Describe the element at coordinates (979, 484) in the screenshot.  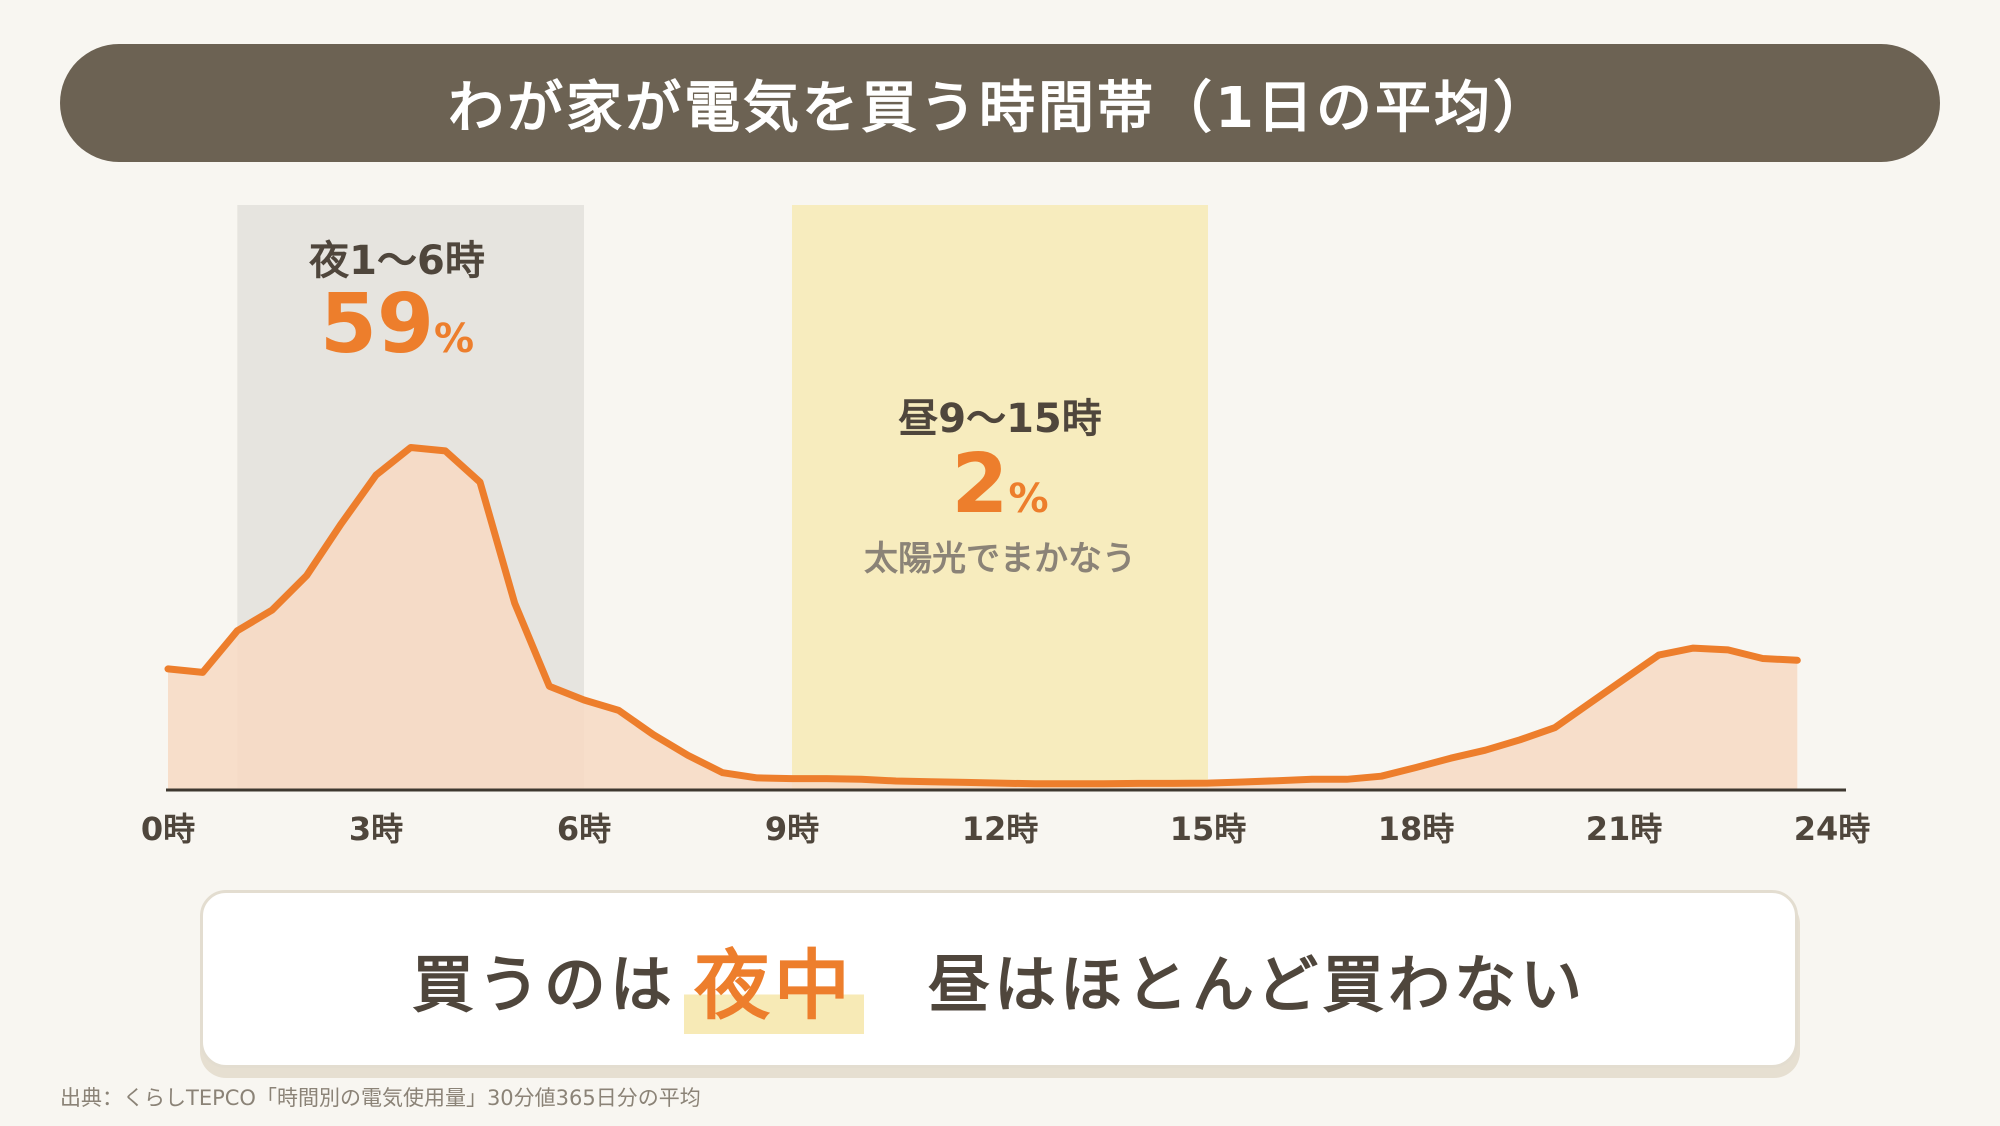
I see `day-band-number: 2` at that location.